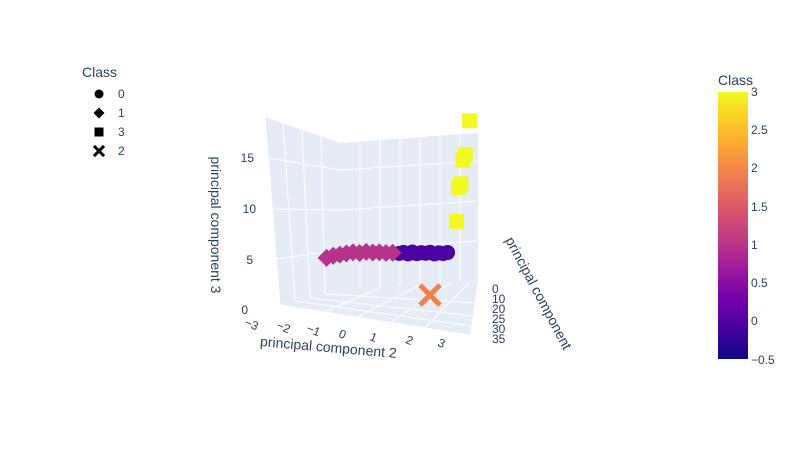 The width and height of the screenshot is (800, 450). What do you see at coordinates (374, 338) in the screenshot?
I see `y-tick: 1` at bounding box center [374, 338].